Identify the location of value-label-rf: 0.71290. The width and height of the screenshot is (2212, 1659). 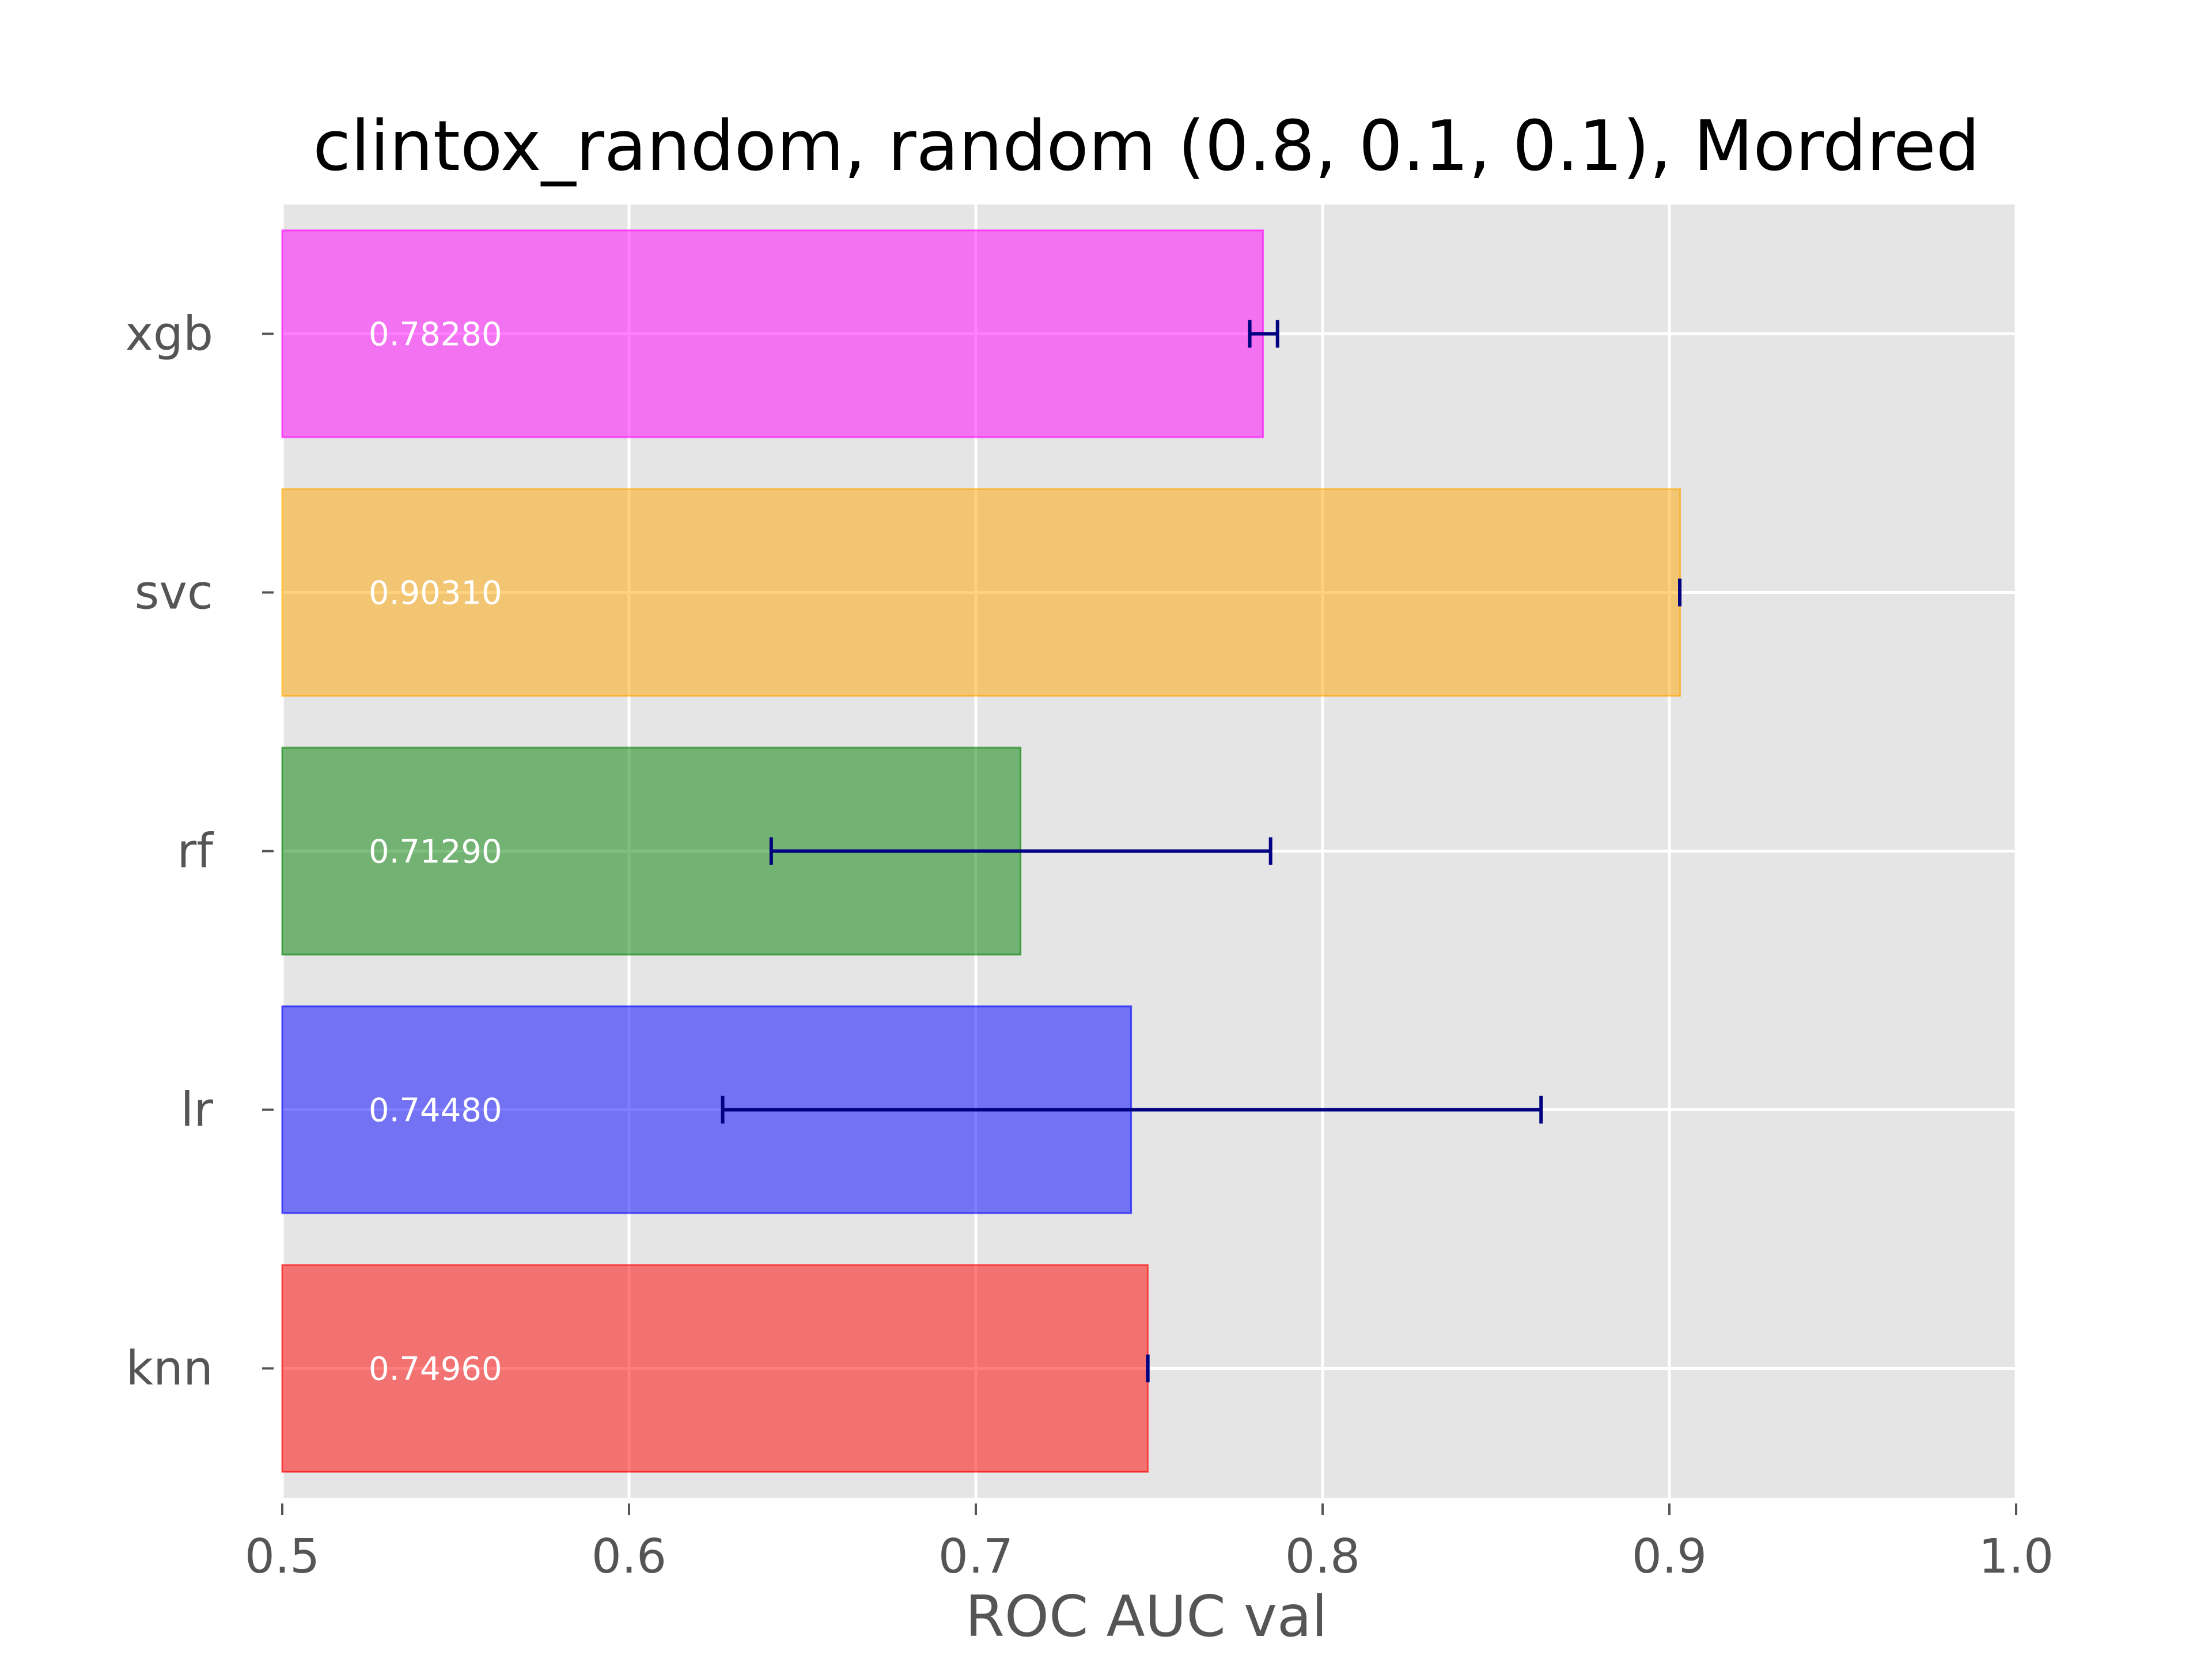
(435, 852).